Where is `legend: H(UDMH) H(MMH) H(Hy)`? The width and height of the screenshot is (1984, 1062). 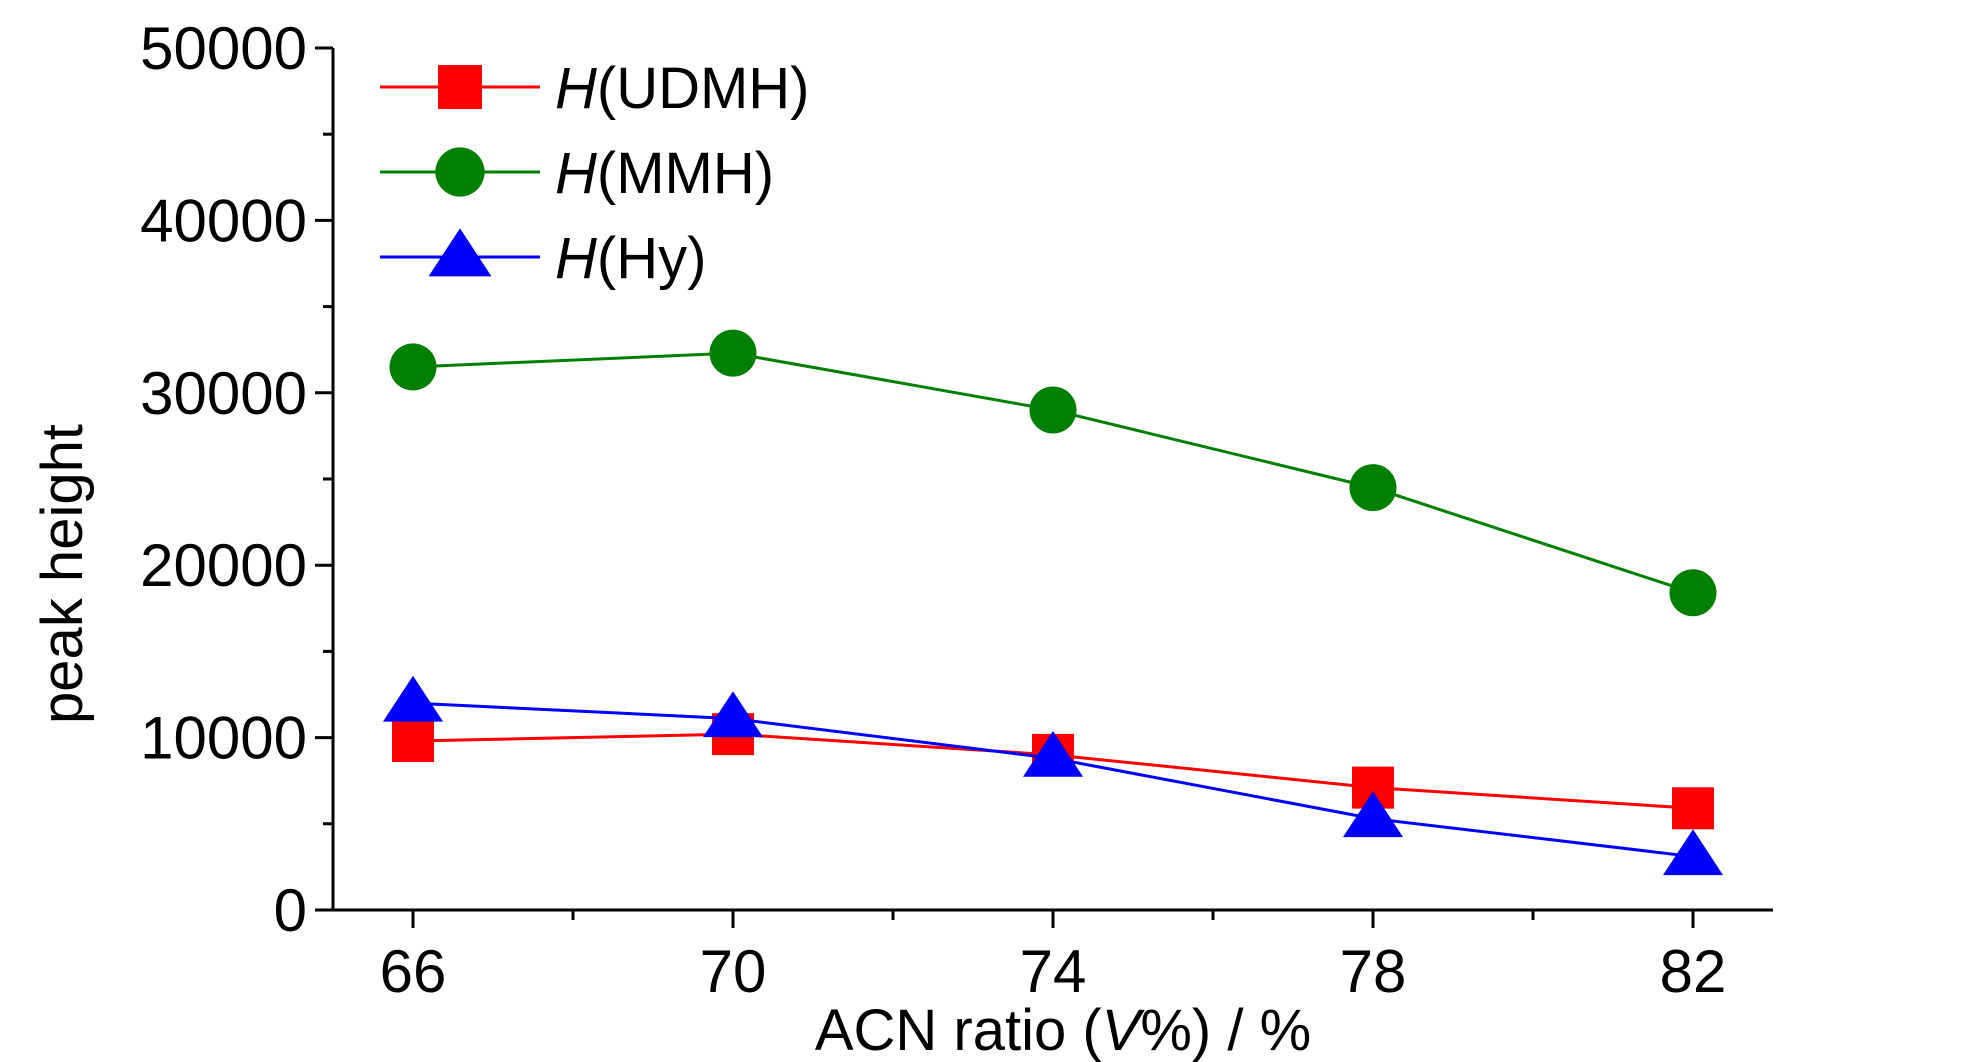 legend: H(UDMH) H(MMH) H(Hy) is located at coordinates (595, 173).